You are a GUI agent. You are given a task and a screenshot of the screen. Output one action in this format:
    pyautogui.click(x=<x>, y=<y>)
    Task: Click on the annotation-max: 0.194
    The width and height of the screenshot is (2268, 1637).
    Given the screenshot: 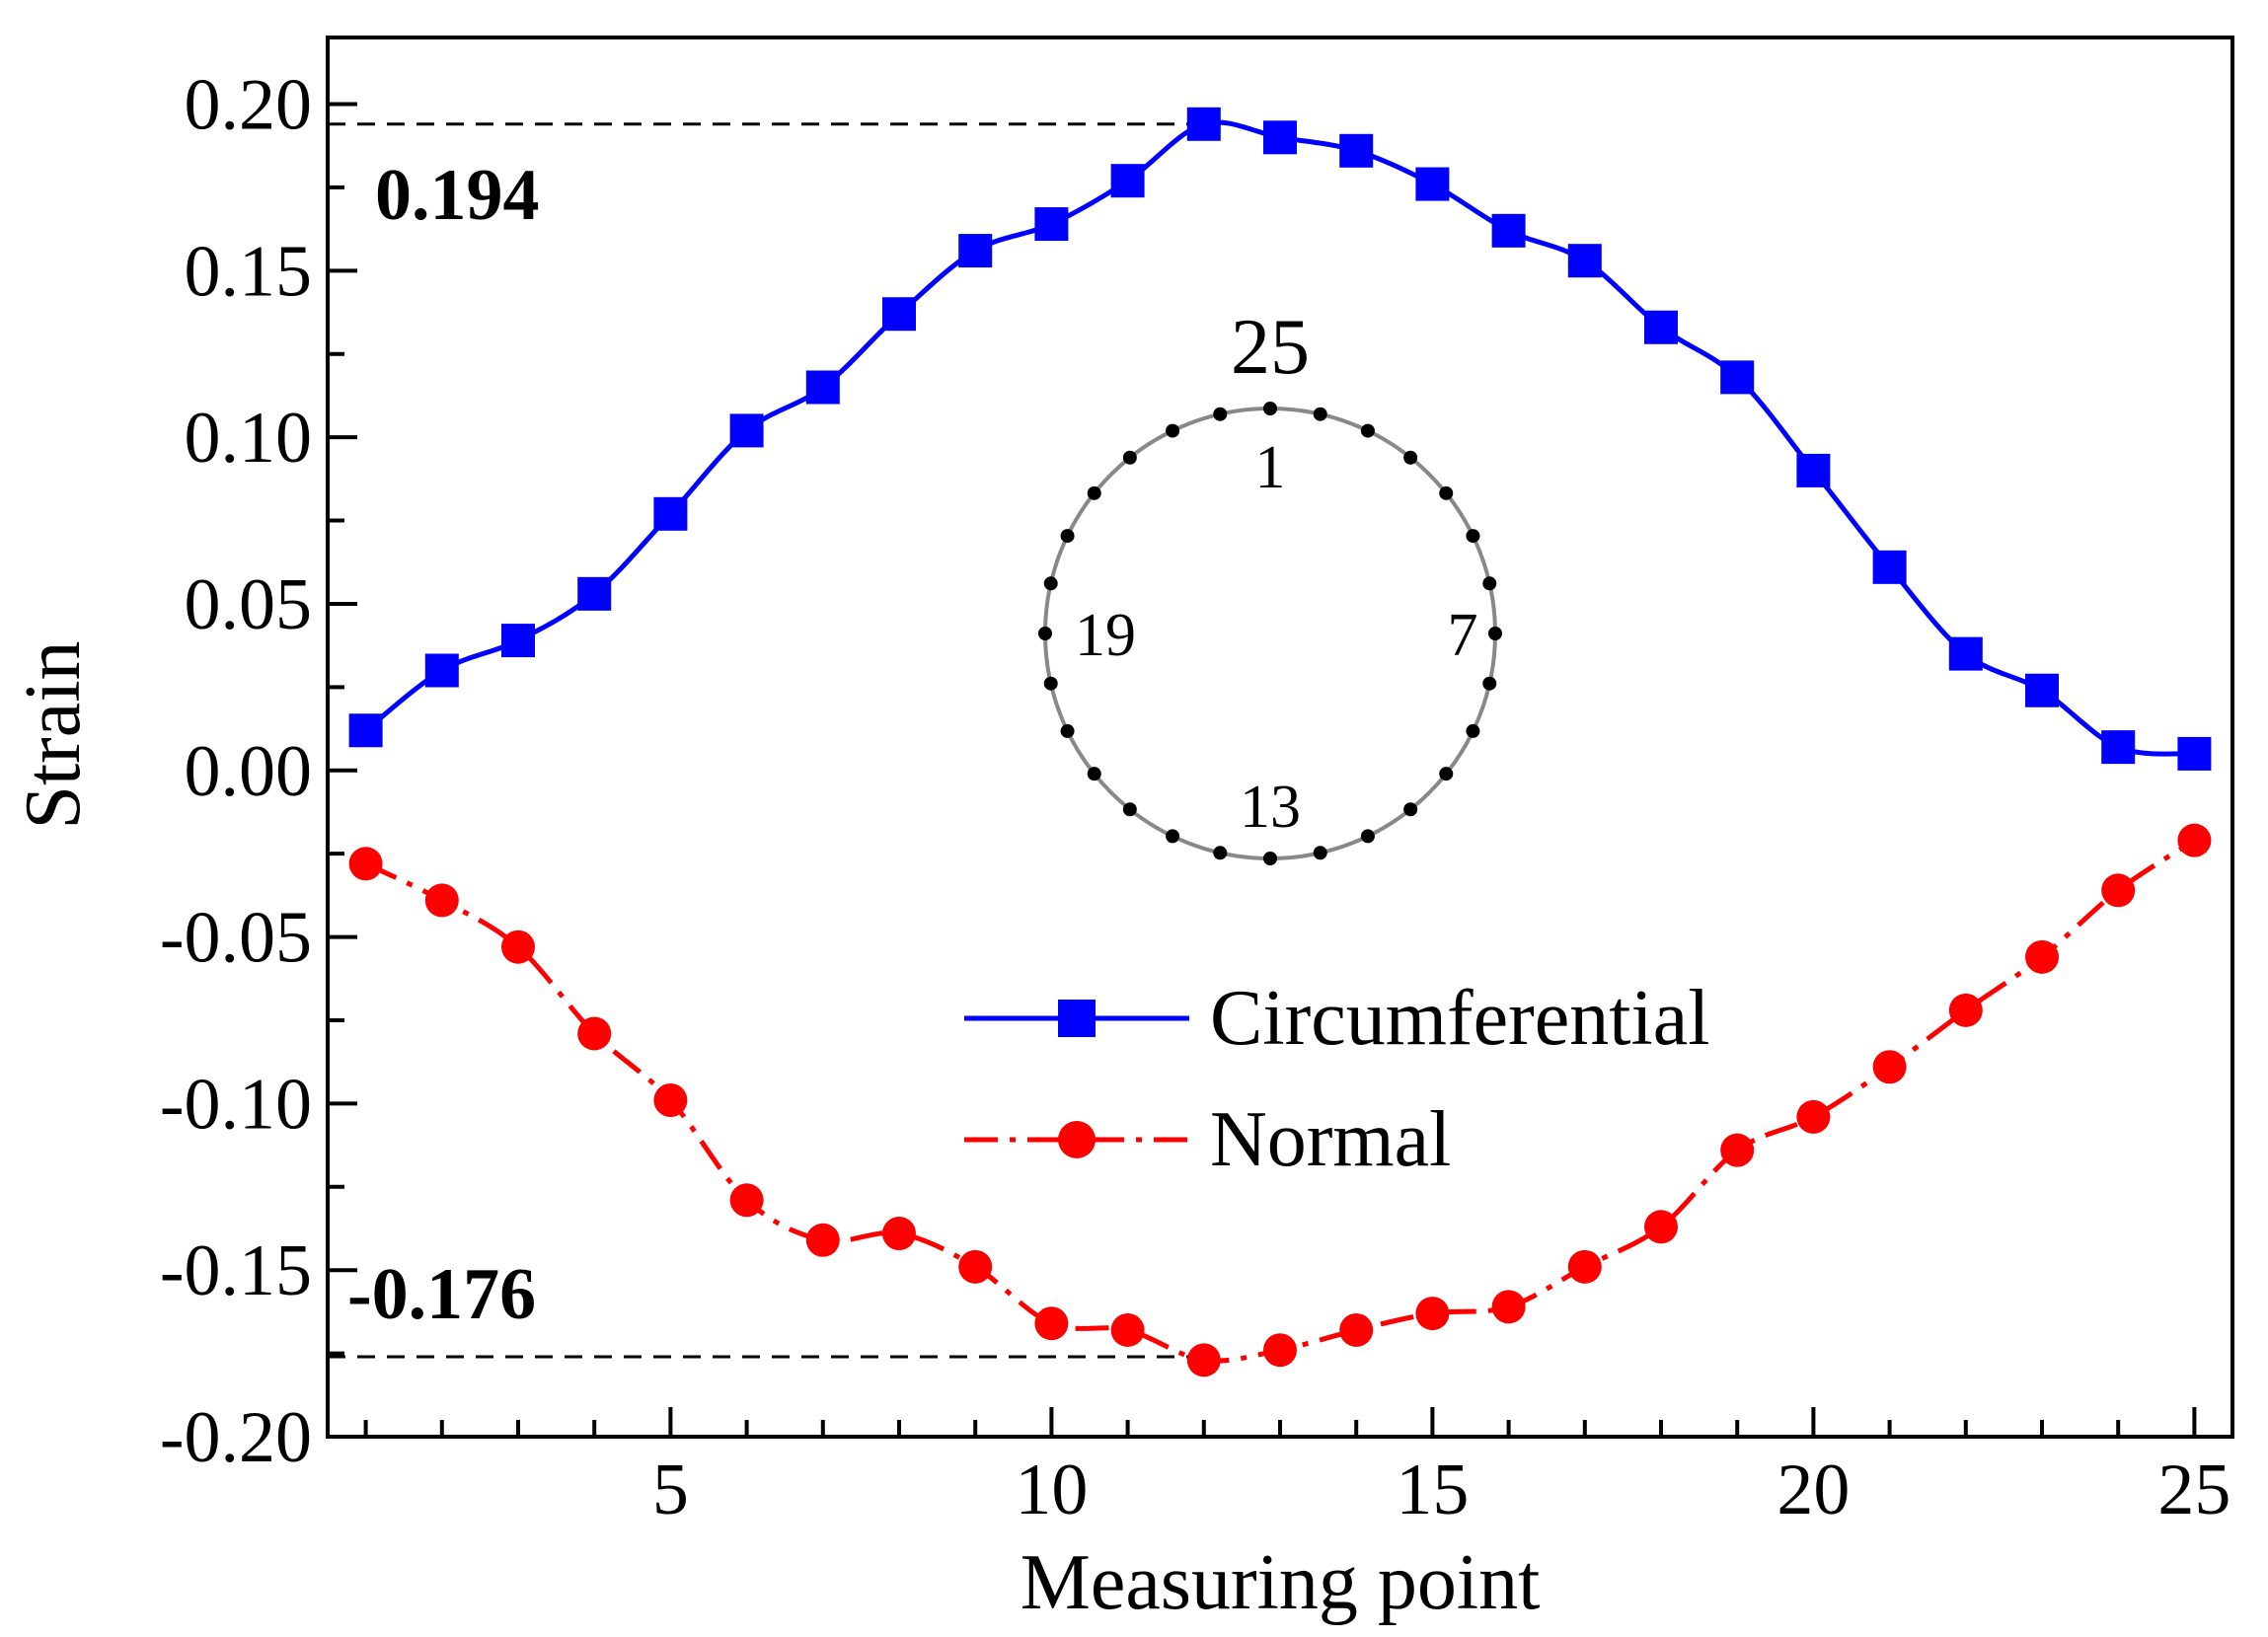 What is the action you would take?
    pyautogui.click(x=457, y=195)
    